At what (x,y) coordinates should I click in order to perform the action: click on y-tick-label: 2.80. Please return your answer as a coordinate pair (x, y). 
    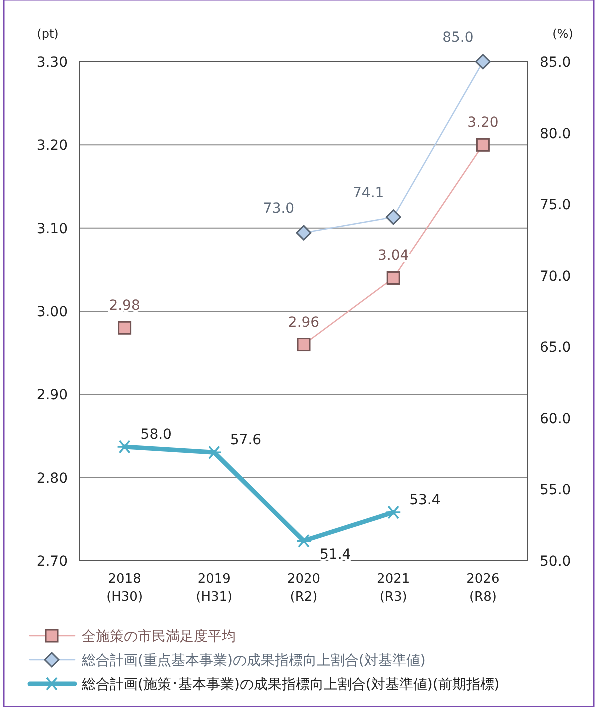
    Looking at the image, I should click on (52, 478).